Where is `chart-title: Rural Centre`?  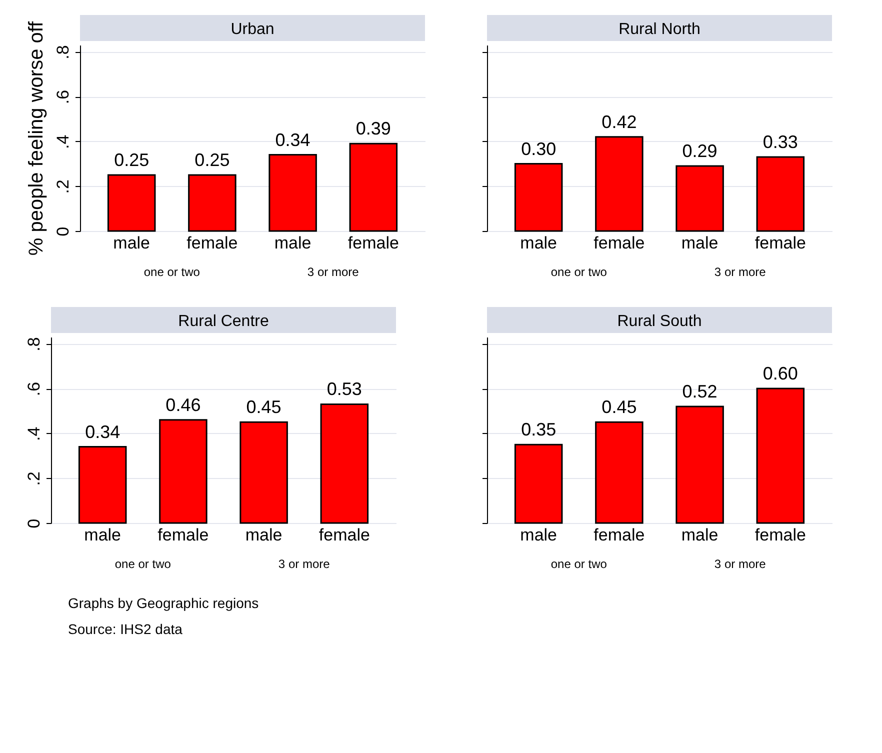 chart-title: Rural Centre is located at coordinates (223, 321).